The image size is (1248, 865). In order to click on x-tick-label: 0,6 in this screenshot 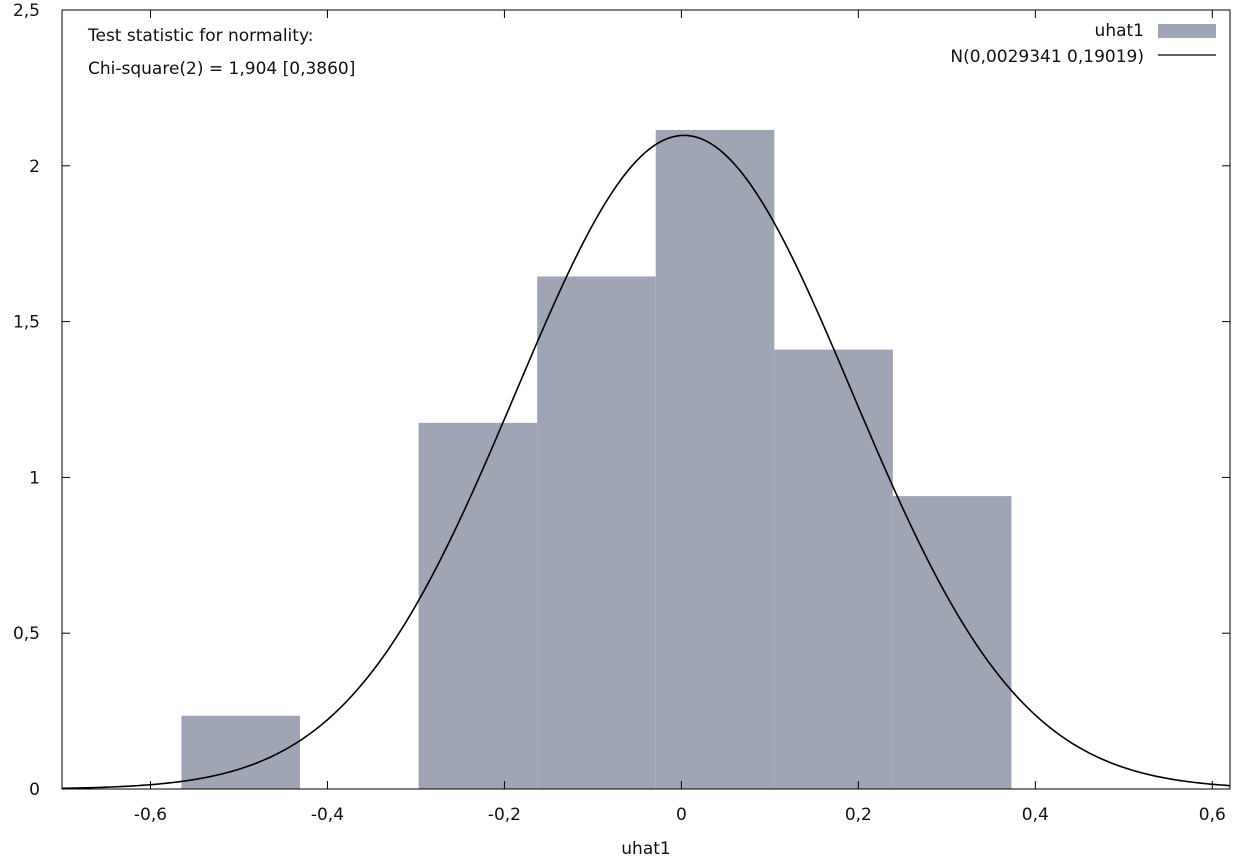, I will do `click(1212, 815)`.